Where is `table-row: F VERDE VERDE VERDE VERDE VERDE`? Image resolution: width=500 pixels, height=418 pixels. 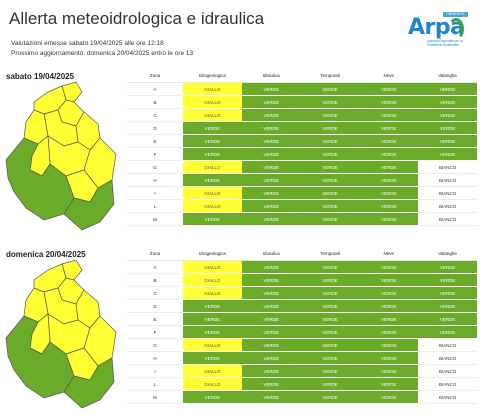
table-row: F VERDE VERDE VERDE VERDE VERDE is located at coordinates (302, 332).